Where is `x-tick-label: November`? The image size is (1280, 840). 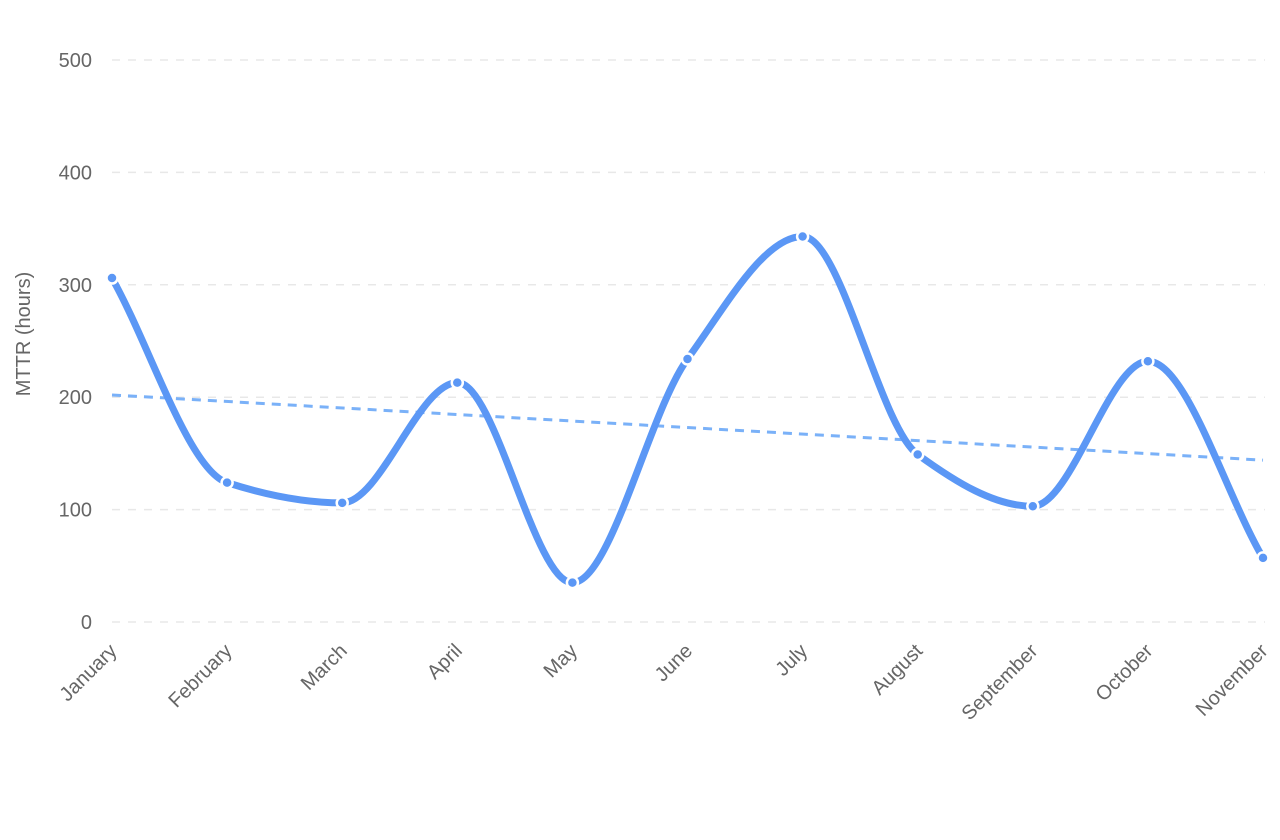
x-tick-label: November is located at coordinates (1232, 680).